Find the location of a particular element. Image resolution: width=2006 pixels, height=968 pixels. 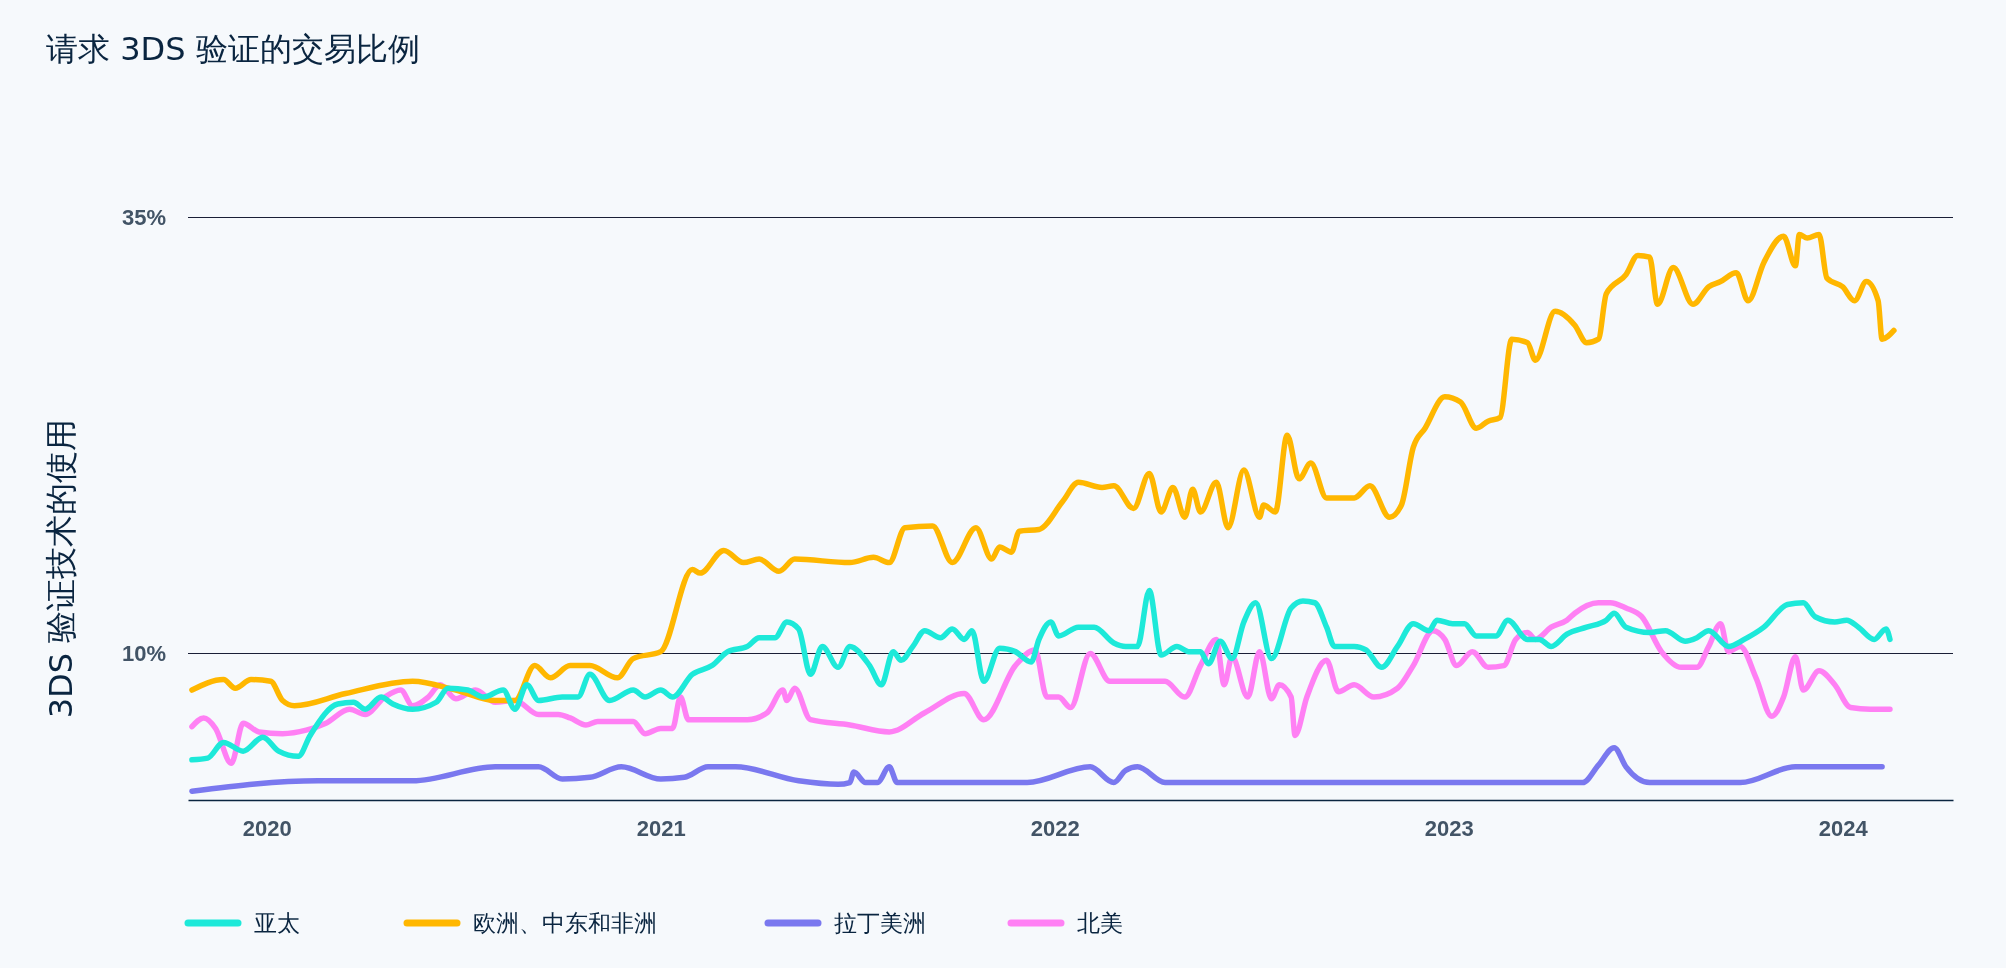

x-tick-label: 2022 is located at coordinates (1055, 828).